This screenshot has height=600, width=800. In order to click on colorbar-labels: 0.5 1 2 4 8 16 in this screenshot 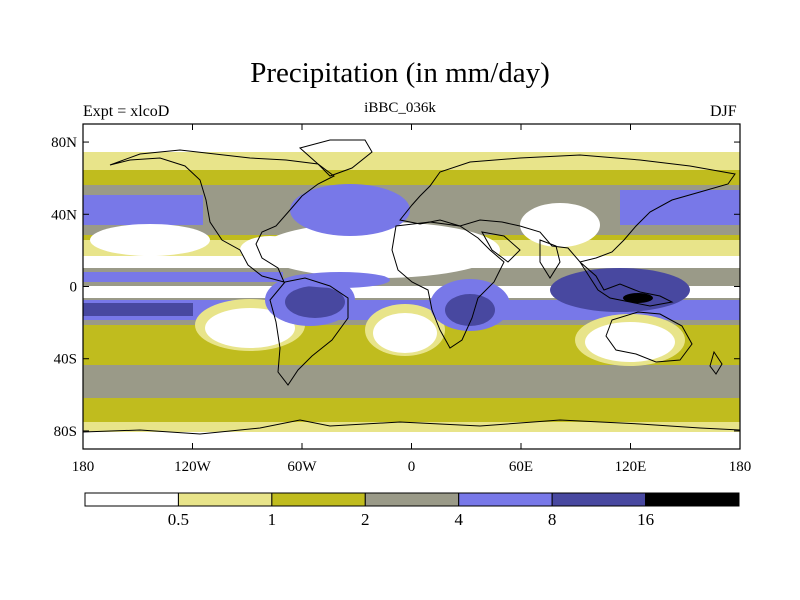, I will do `click(411, 519)`.